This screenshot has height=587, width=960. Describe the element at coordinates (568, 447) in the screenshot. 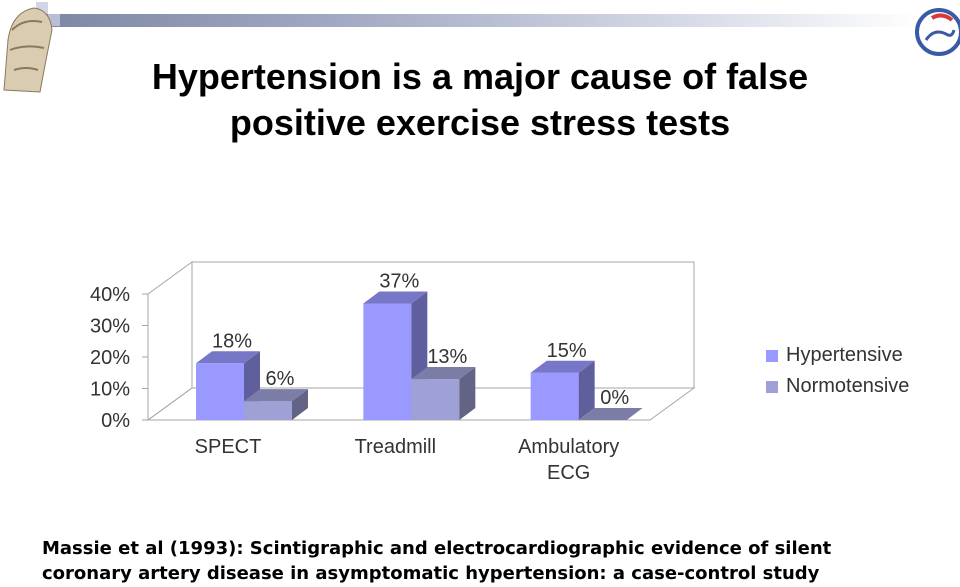

I see `x-category-label: Ambulatory` at that location.